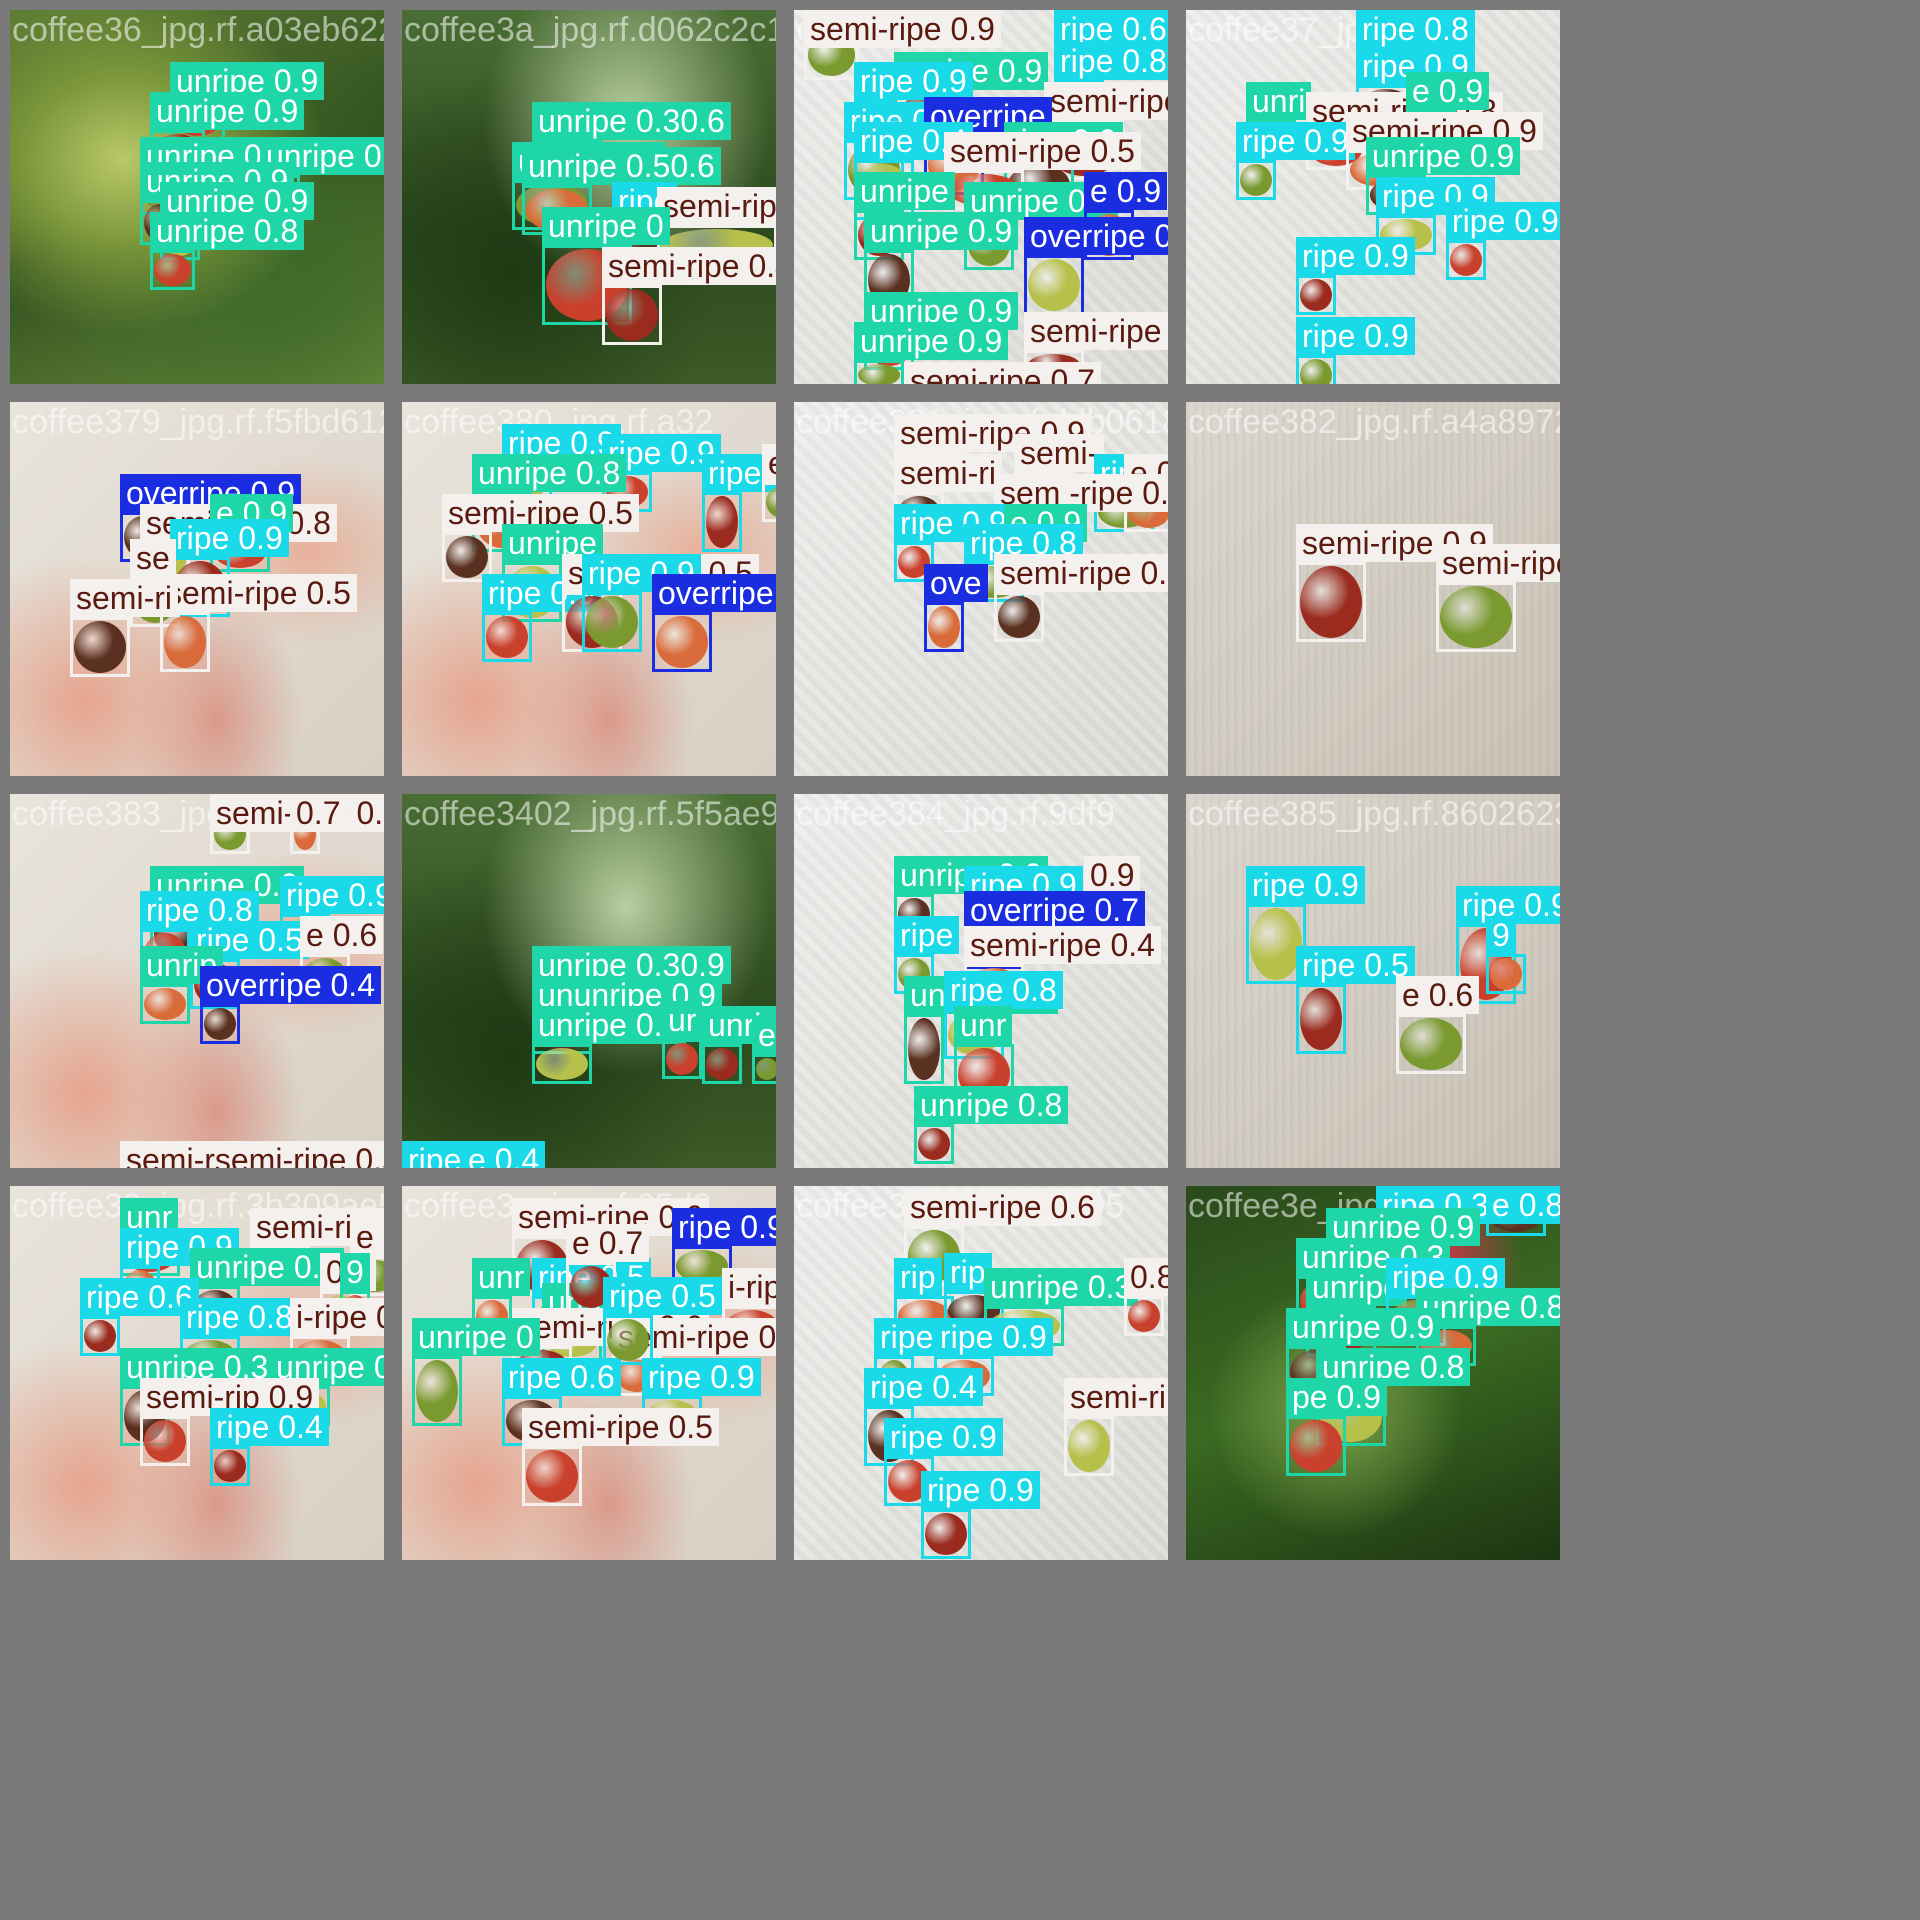 This screenshot has width=1920, height=1920. I want to click on detection-label: semi-ri, so click(948, 473).